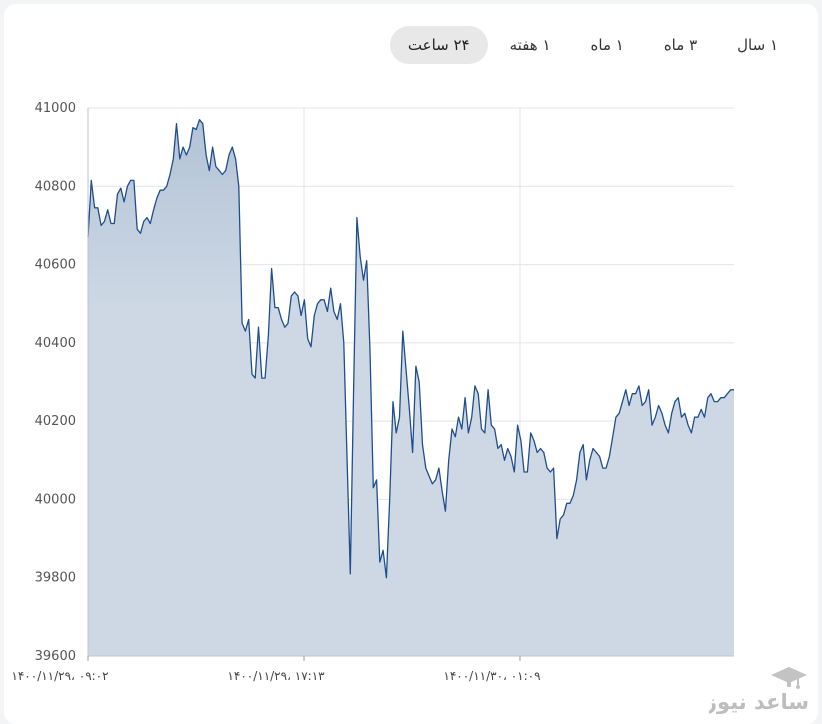  Describe the element at coordinates (530, 45) in the screenshot. I see `tab-1w: ۱ هفته` at that location.